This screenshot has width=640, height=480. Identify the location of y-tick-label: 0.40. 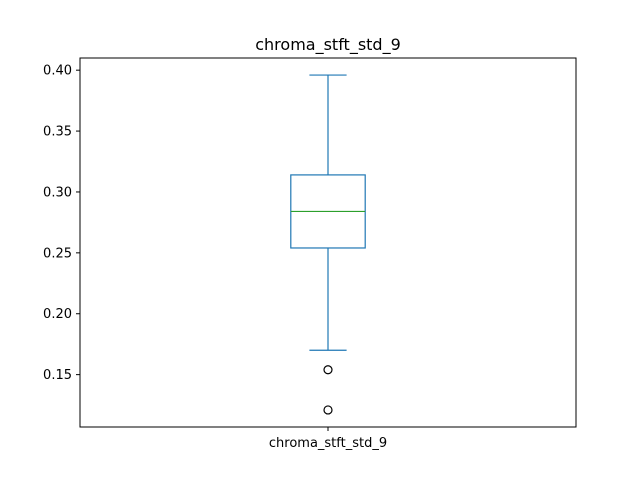
(57, 71).